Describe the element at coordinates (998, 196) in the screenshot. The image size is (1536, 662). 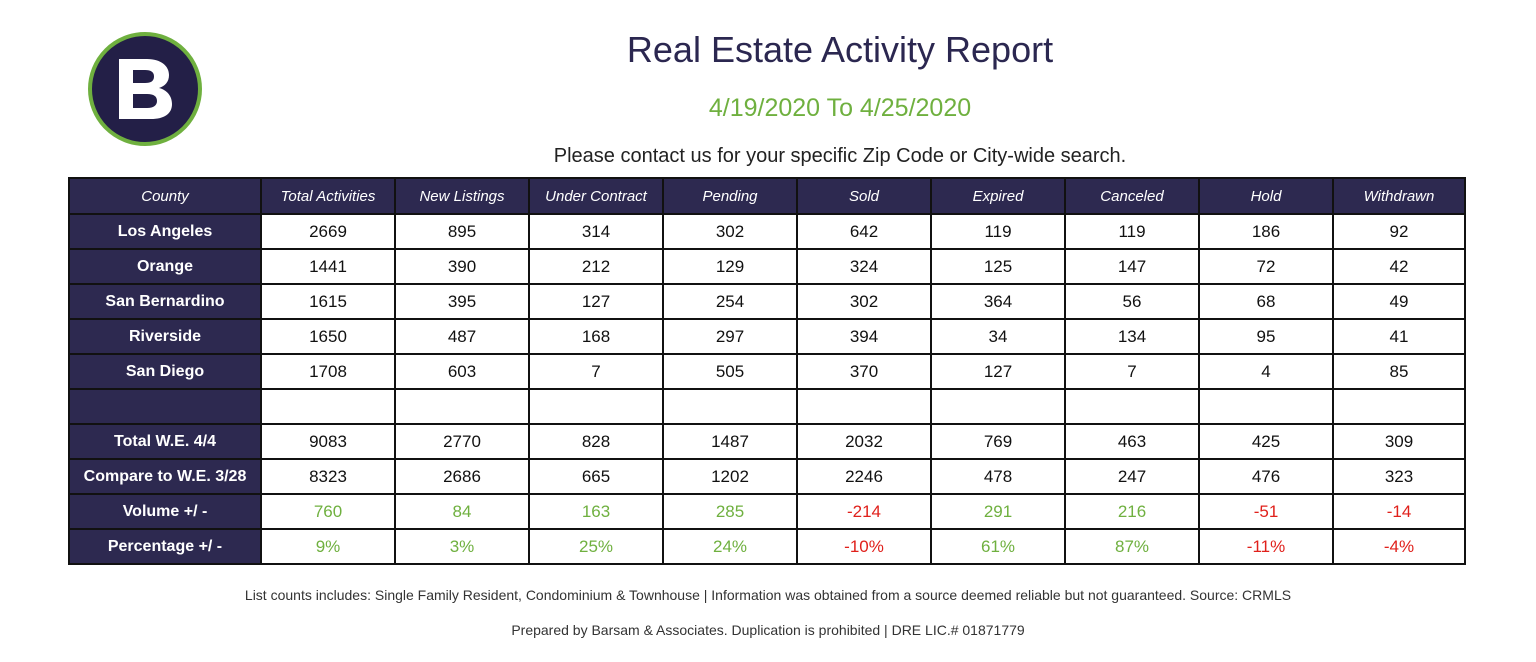
I see `column-header: Expired` at that location.